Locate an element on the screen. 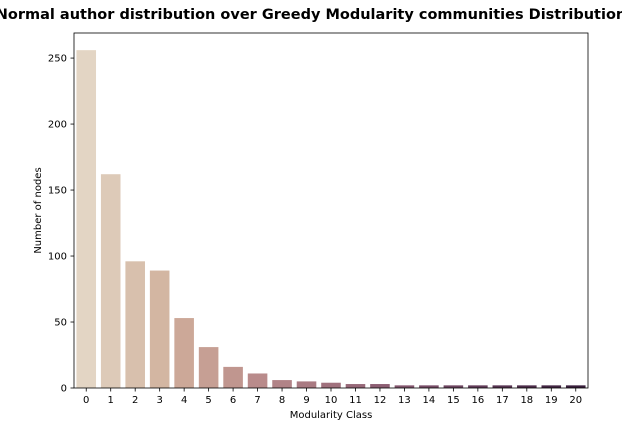  x-tick-label: 9 is located at coordinates (306, 400).